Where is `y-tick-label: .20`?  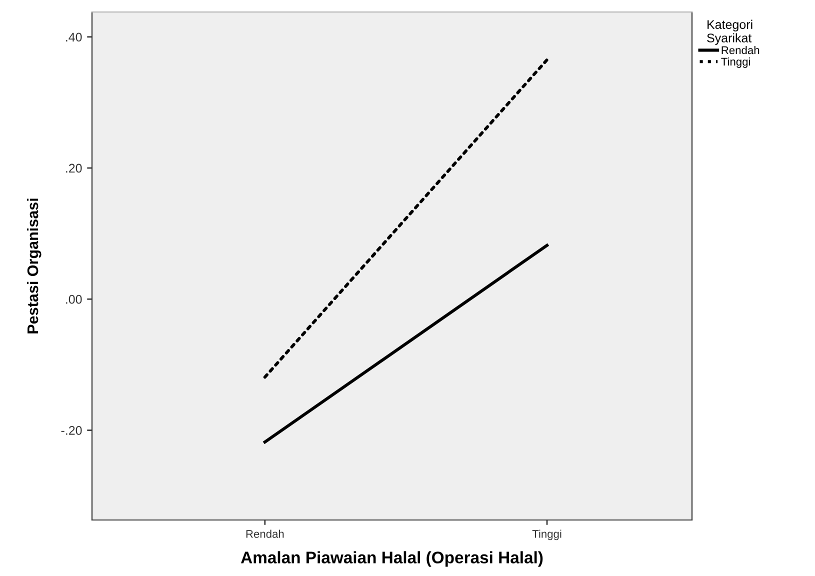
y-tick-label: .20 is located at coordinates (74, 168).